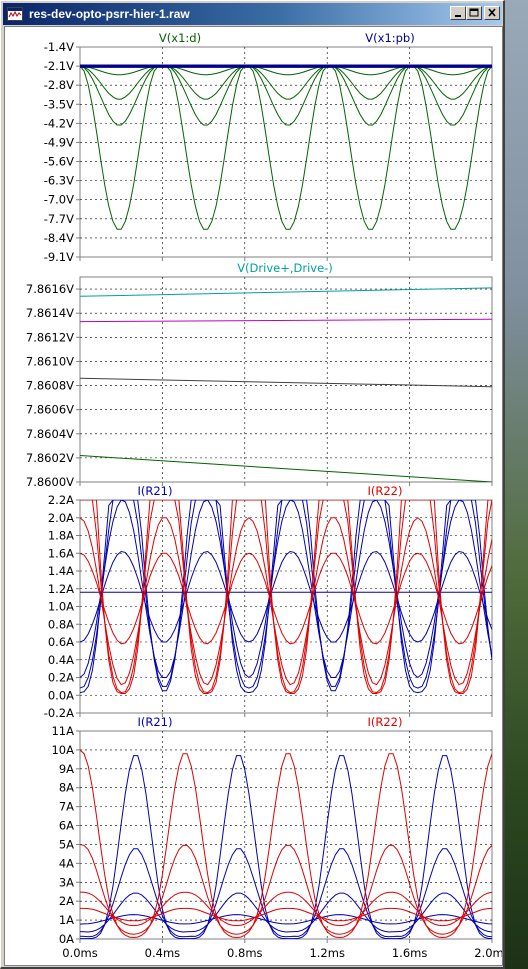 The width and height of the screenshot is (528, 969). I want to click on y-tick-label: -3.5V, so click(59, 104).